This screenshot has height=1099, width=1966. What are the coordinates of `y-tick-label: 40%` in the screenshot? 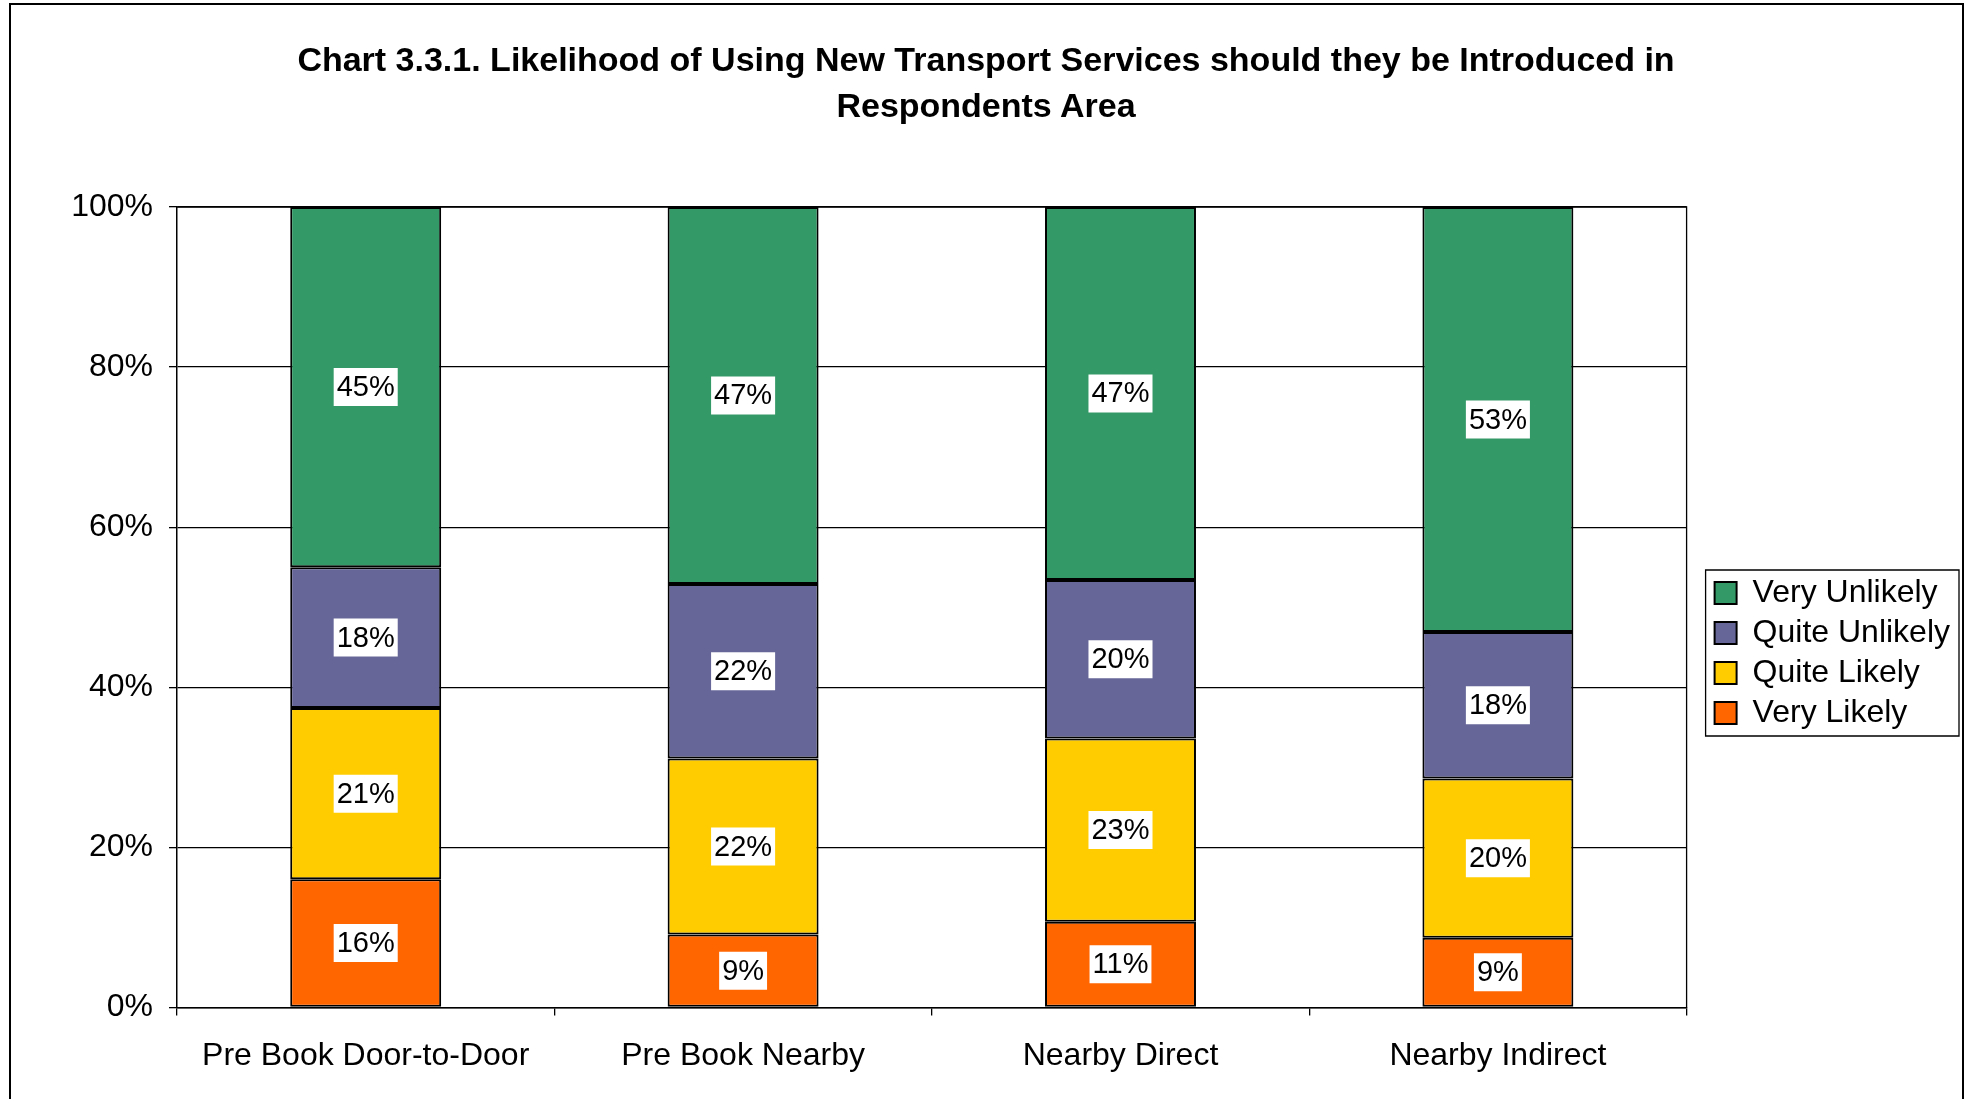 It's located at (120, 685).